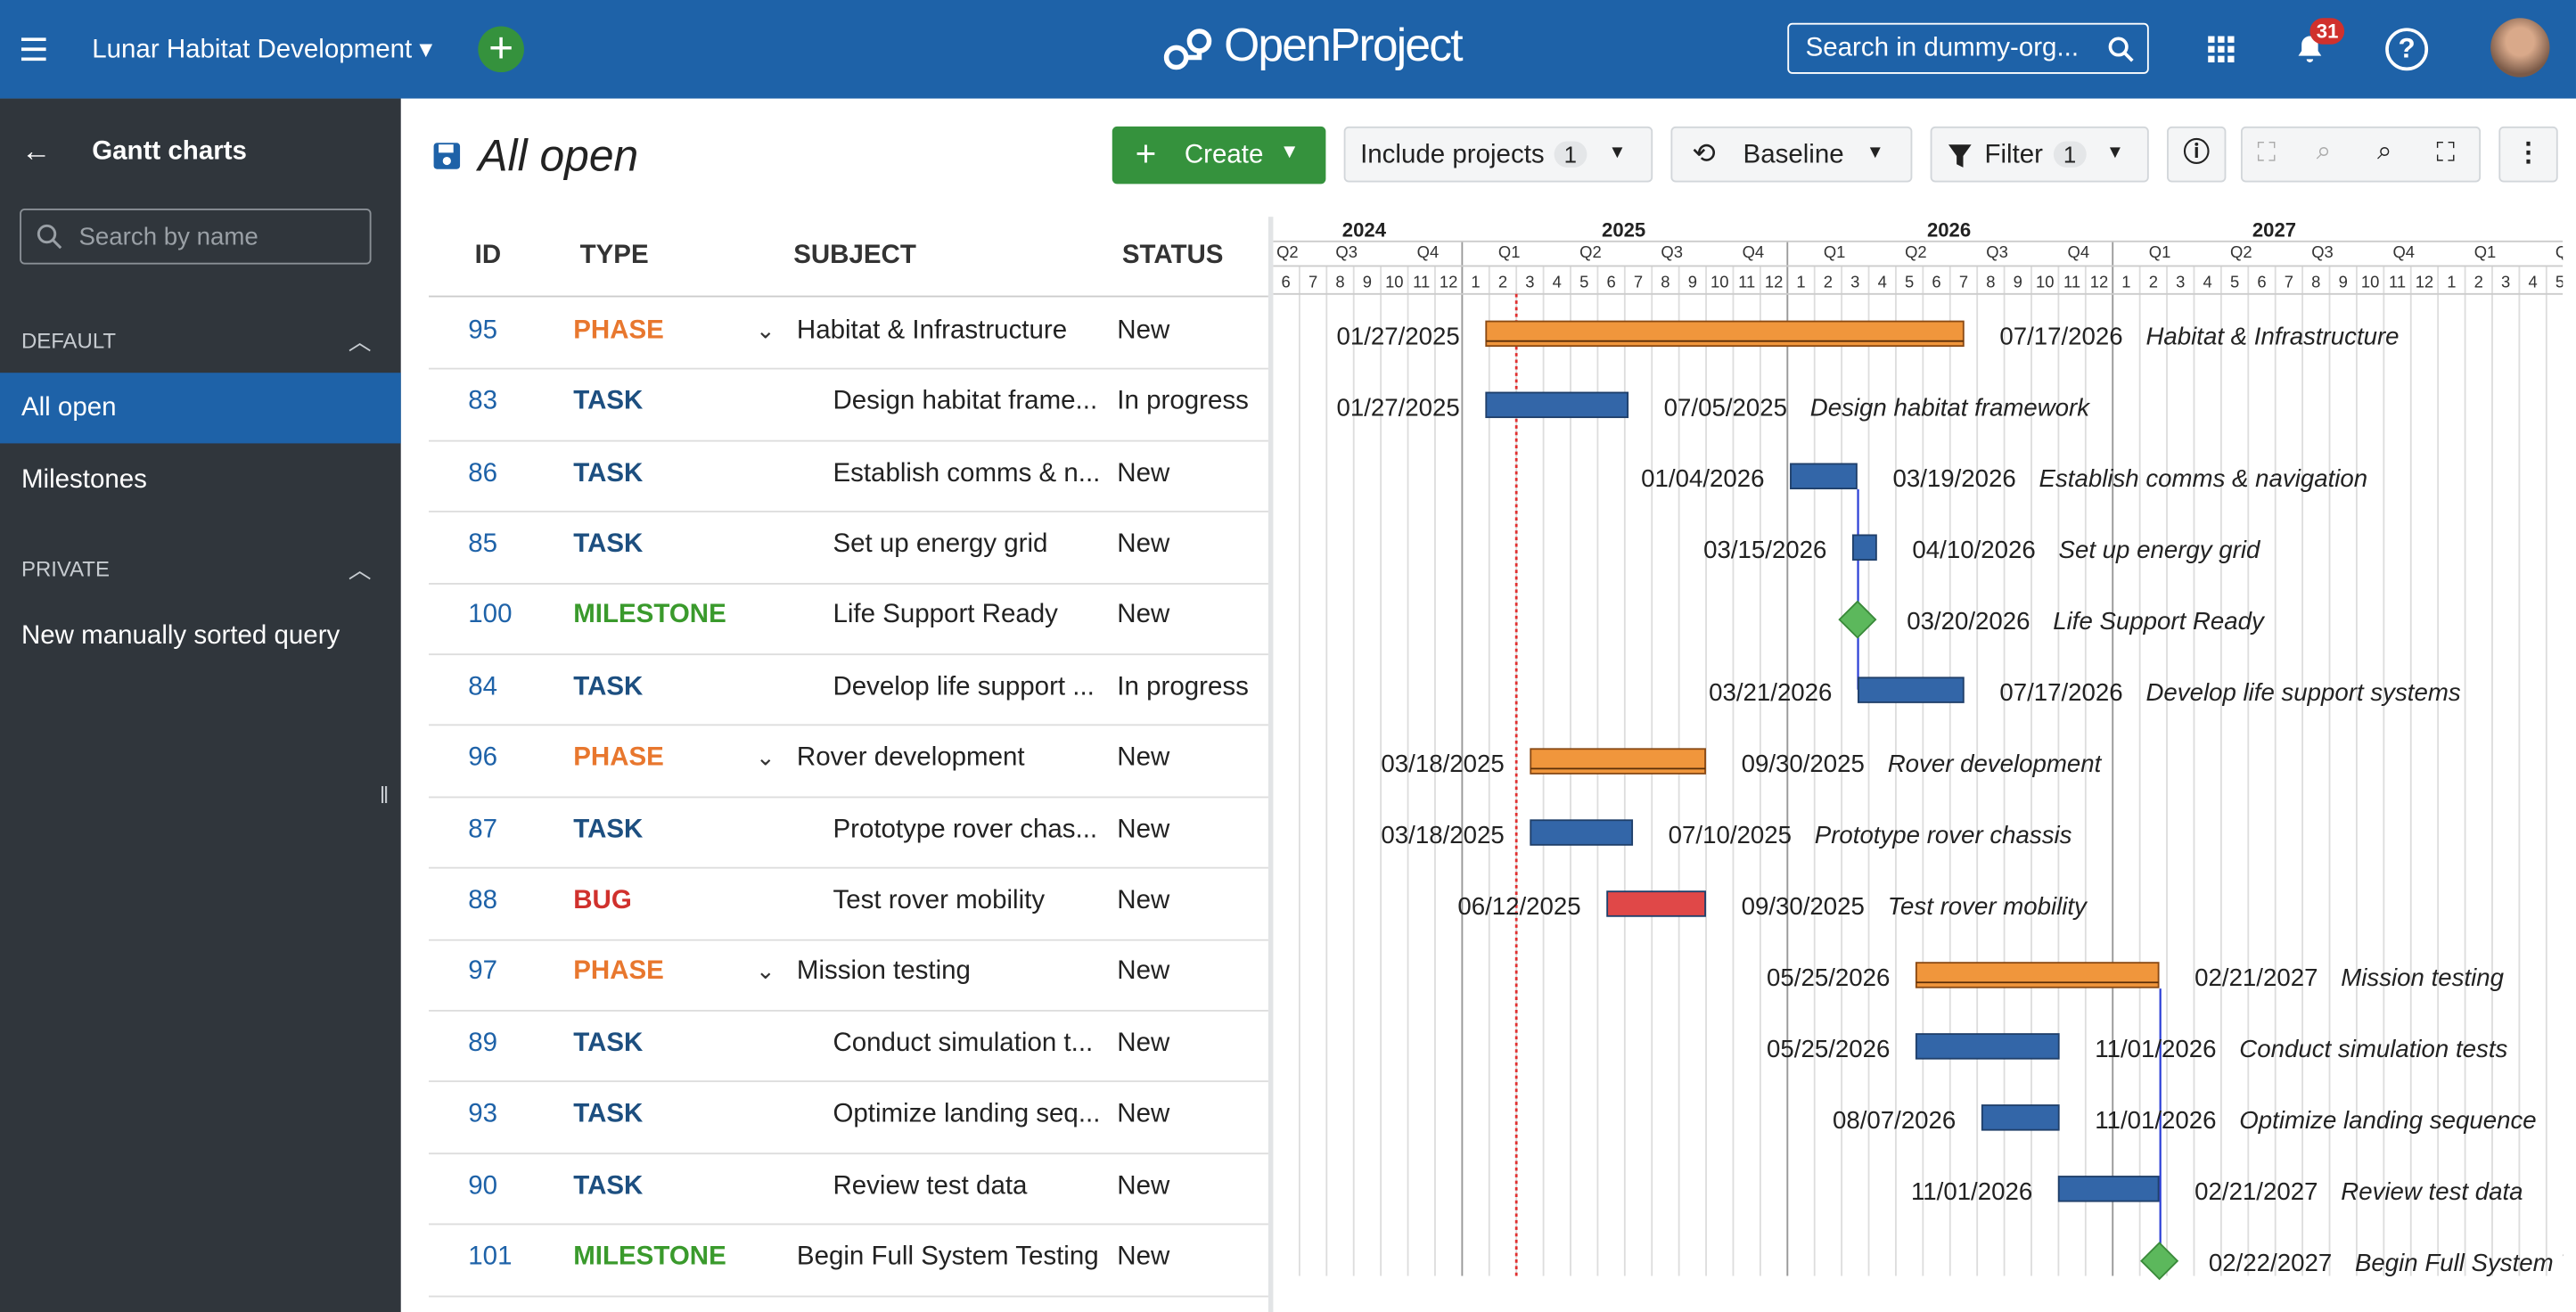  I want to click on id-cell: 96, so click(483, 758).